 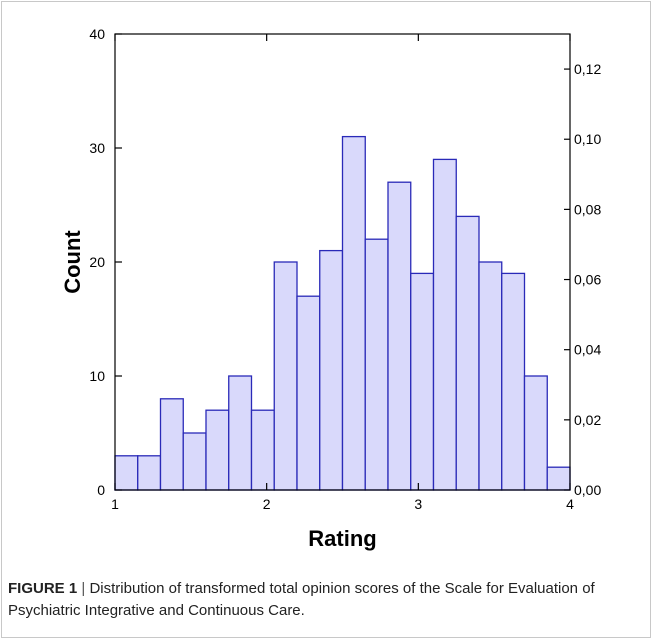 What do you see at coordinates (97, 376) in the screenshot?
I see `y-tick-label-2: 10` at bounding box center [97, 376].